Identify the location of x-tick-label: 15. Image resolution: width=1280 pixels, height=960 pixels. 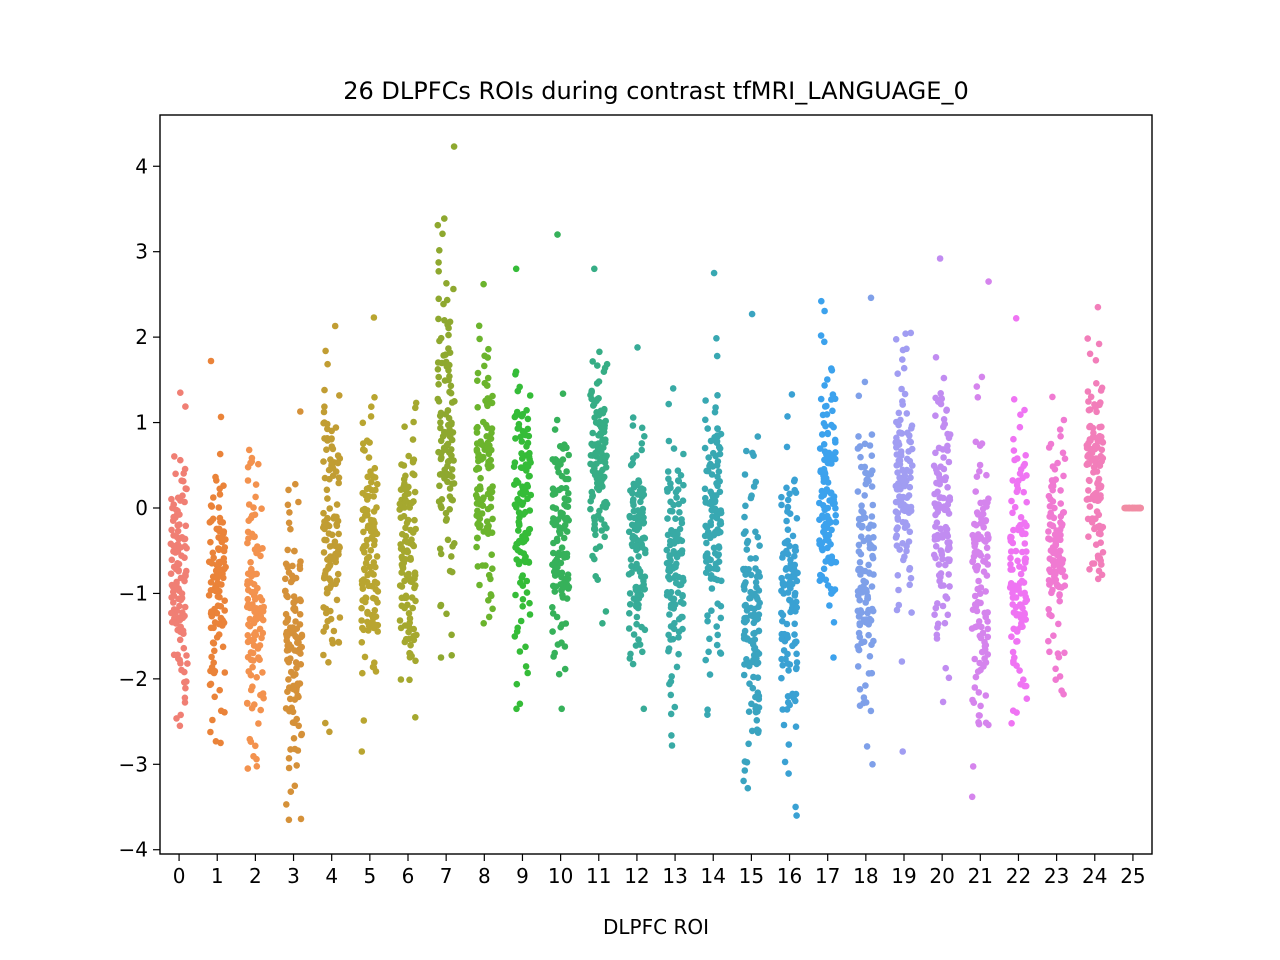
(751, 876).